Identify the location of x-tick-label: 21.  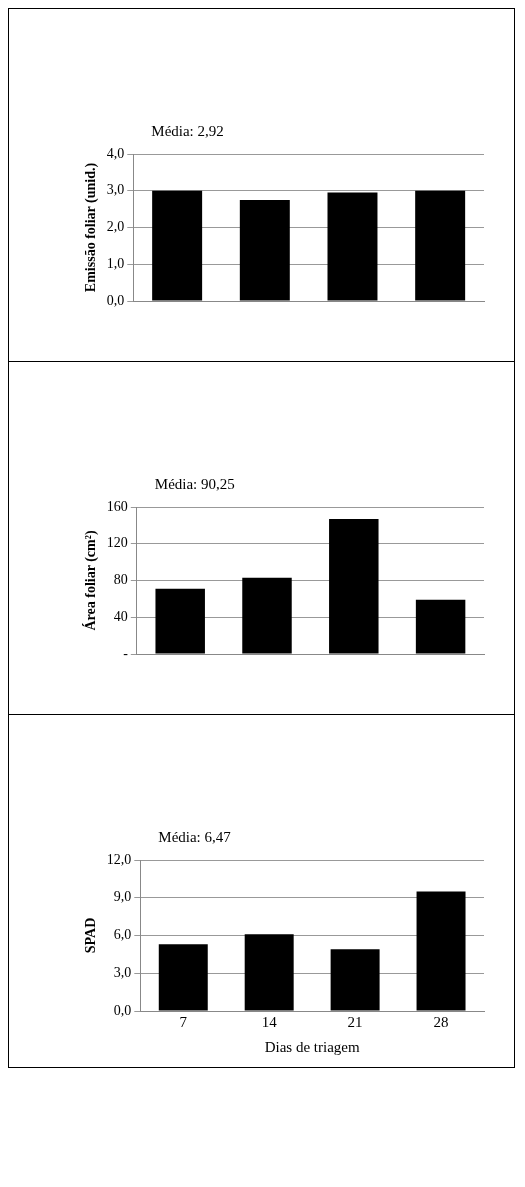
(355, 1021).